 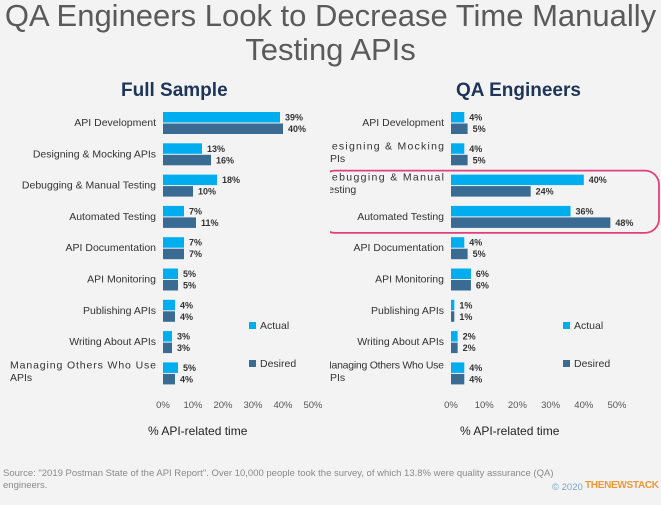 What do you see at coordinates (112, 342) in the screenshot?
I see `left-label-writing-about-apis: Writing About APIs` at bounding box center [112, 342].